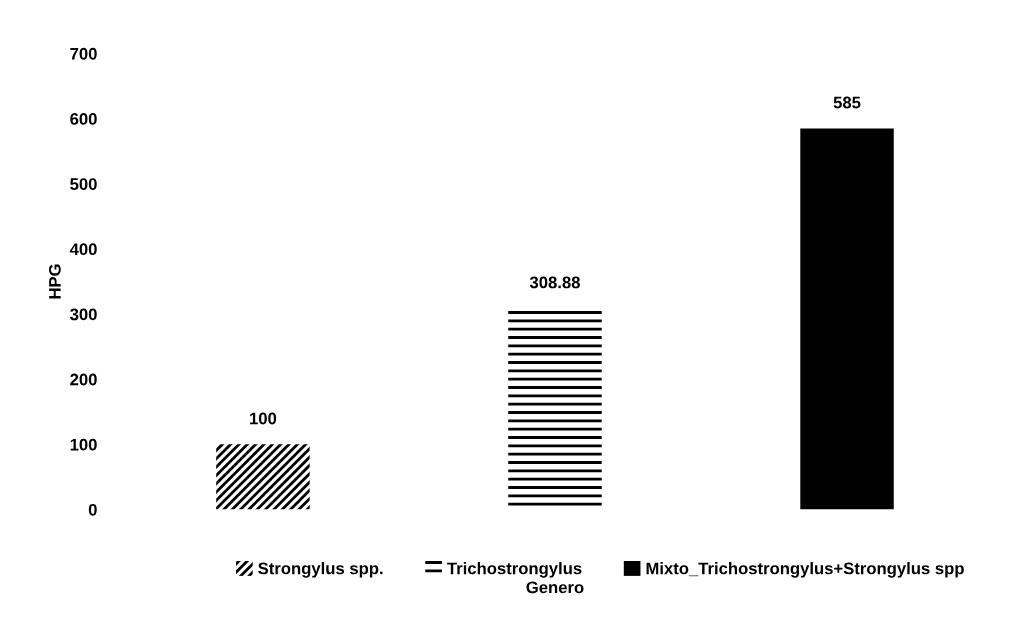  Describe the element at coordinates (83, 184) in the screenshot. I see `y-tick-label: 500` at that location.